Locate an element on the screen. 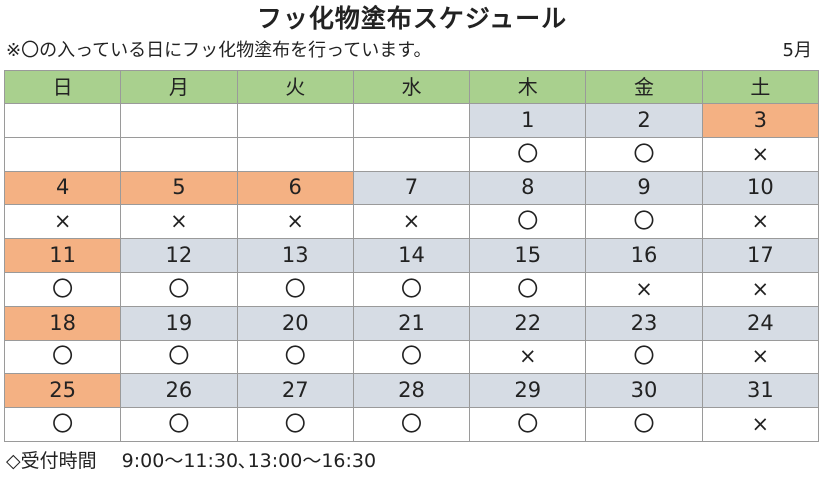 The width and height of the screenshot is (824, 480). availability-row: 〇〇〇〇 × 〇 × is located at coordinates (412, 357).